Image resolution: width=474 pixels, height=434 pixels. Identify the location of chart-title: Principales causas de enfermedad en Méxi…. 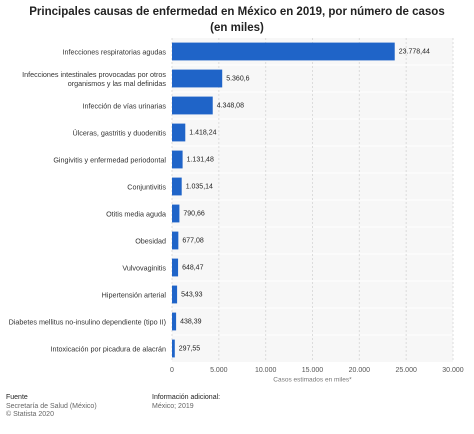
(237, 20).